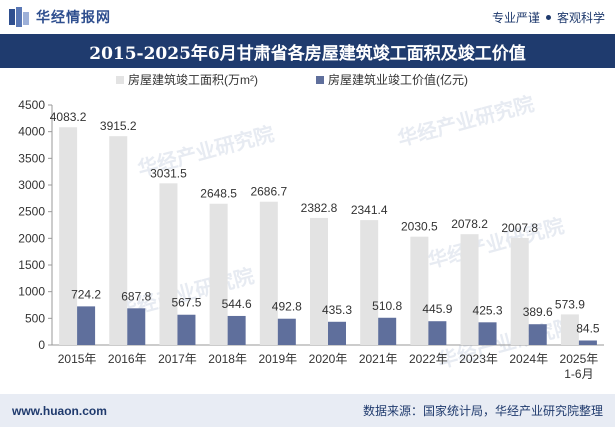 This screenshot has width=615, height=427. Describe the element at coordinates (287, 307) in the screenshot. I see `data-label-value-4: 492.8` at that location.